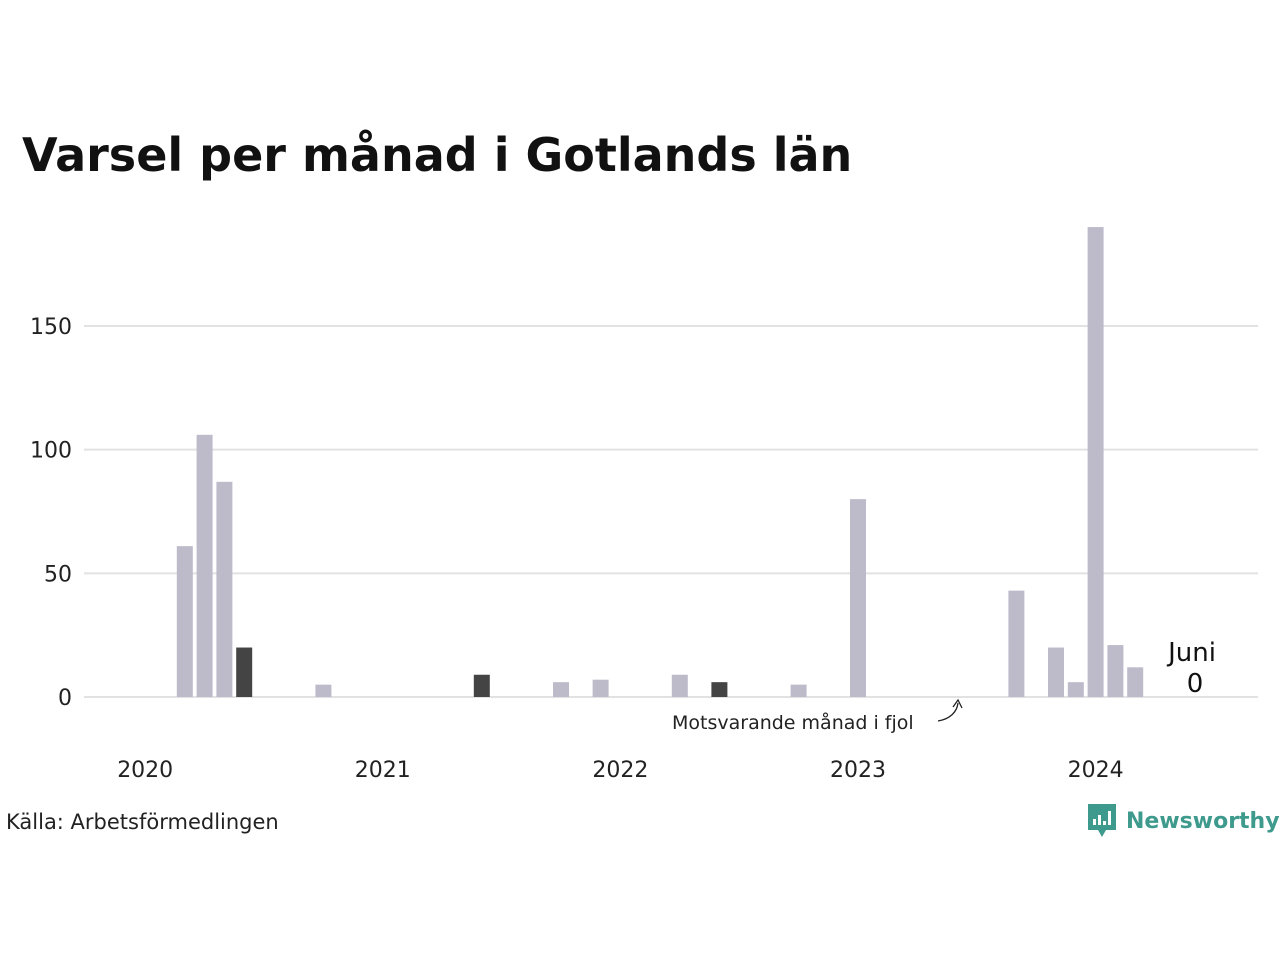 The width and height of the screenshot is (1280, 960). What do you see at coordinates (383, 770) in the screenshot?
I see `x-tick-2021: 2021` at bounding box center [383, 770].